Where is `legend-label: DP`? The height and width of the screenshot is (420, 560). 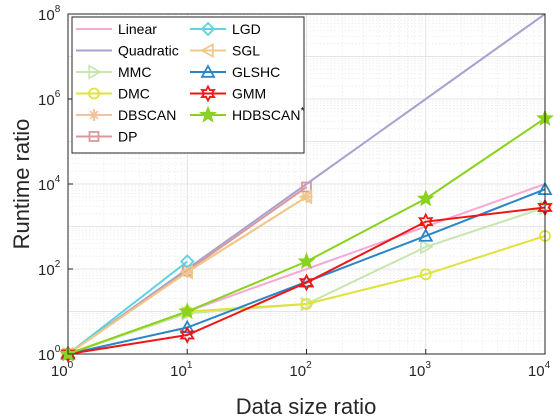 legend-label: DP is located at coordinates (127, 137).